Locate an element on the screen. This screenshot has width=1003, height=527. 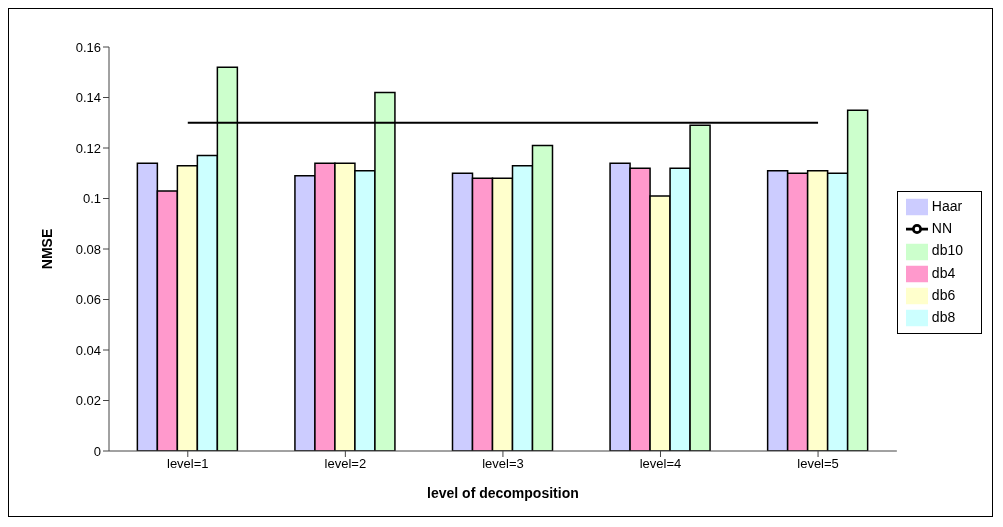
x-tick-label: level=5 is located at coordinates (818, 464).